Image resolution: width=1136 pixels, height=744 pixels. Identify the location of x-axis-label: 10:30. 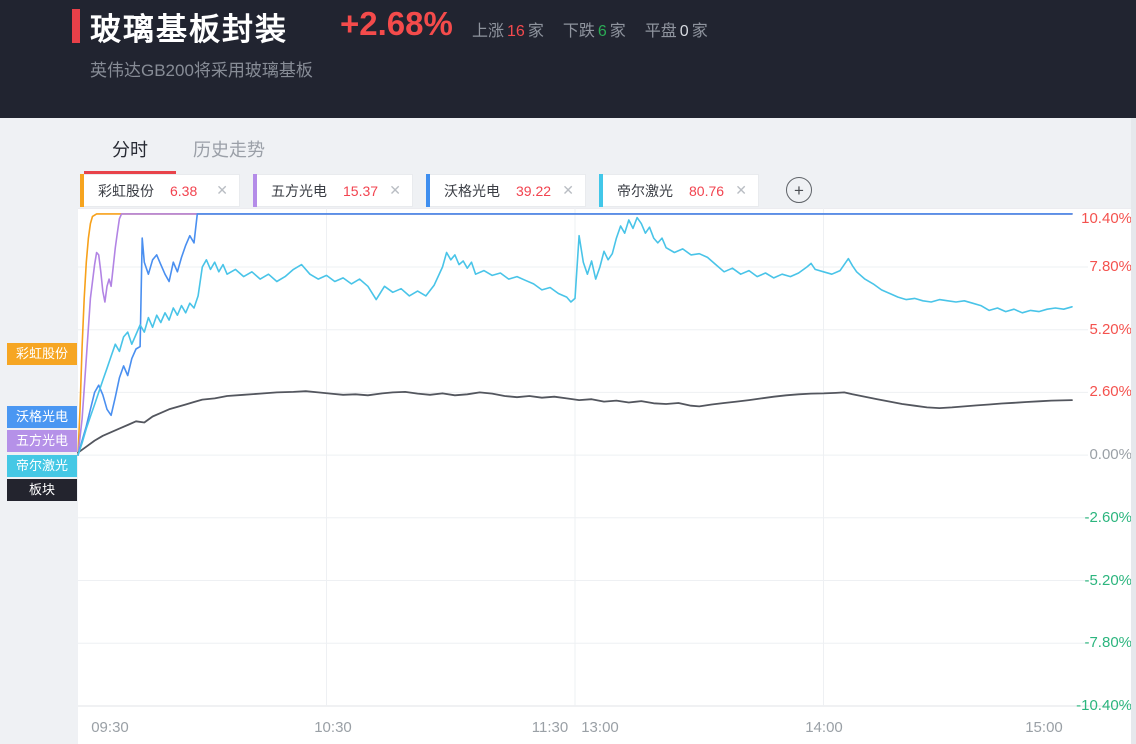
(333, 727).